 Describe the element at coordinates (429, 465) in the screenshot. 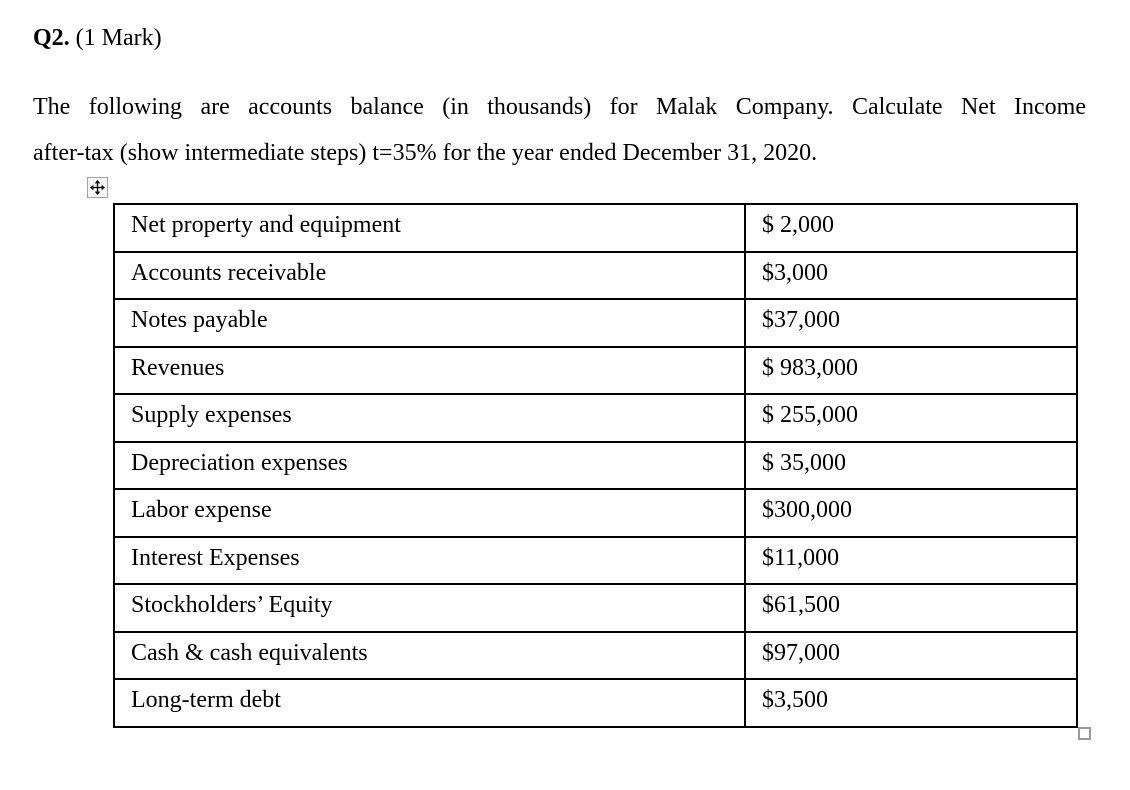

I see `account-label-cell: Depreciation expenses` at that location.